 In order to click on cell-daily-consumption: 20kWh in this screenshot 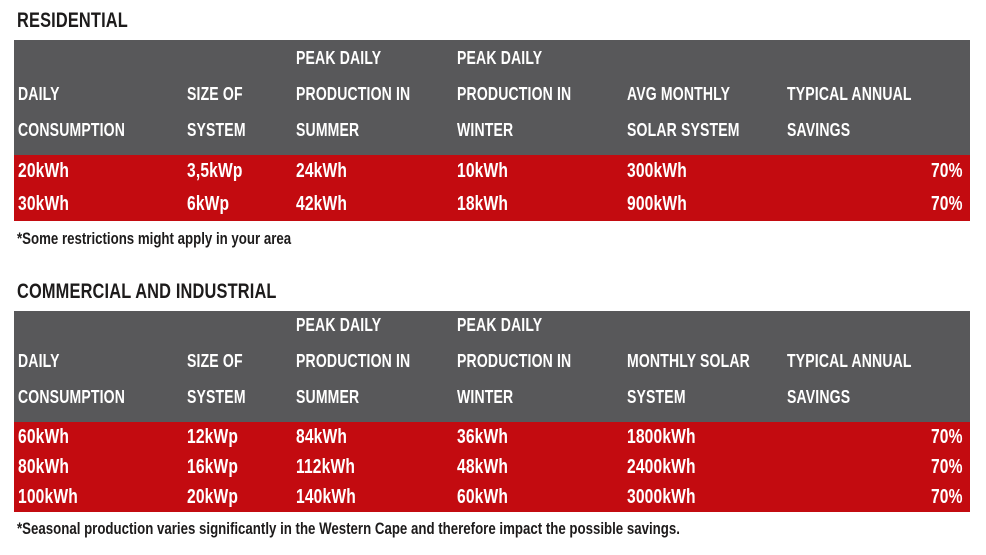, I will do `click(44, 171)`.